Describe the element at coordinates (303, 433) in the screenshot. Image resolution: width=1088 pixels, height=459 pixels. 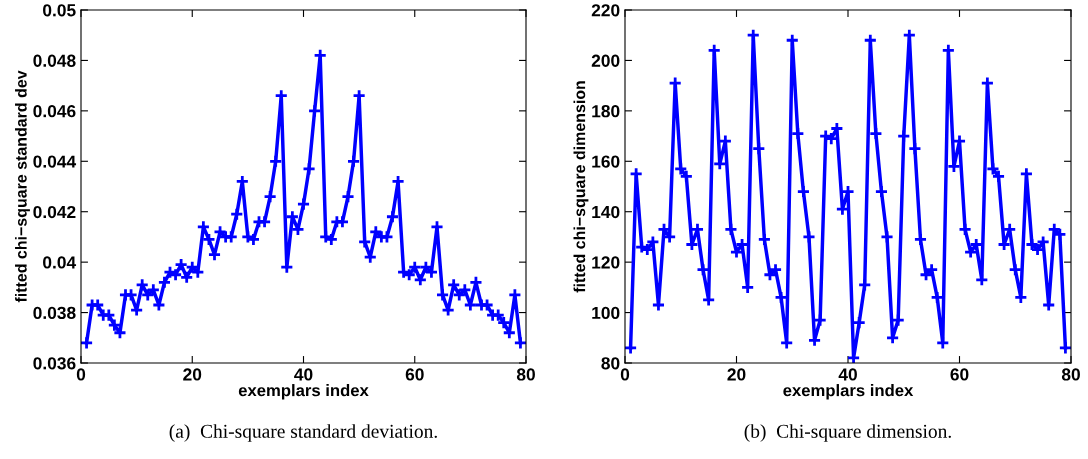
I see `text: (a) Chi-square standard deviation.` at that location.